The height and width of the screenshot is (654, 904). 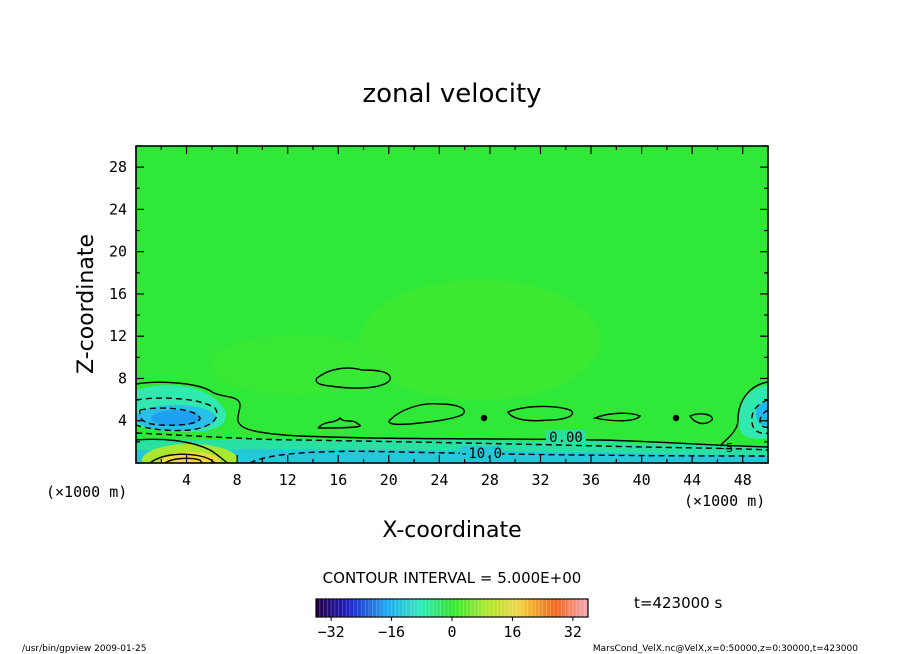 I want to click on x-axis-title: X-coordinate, so click(x=451, y=530).